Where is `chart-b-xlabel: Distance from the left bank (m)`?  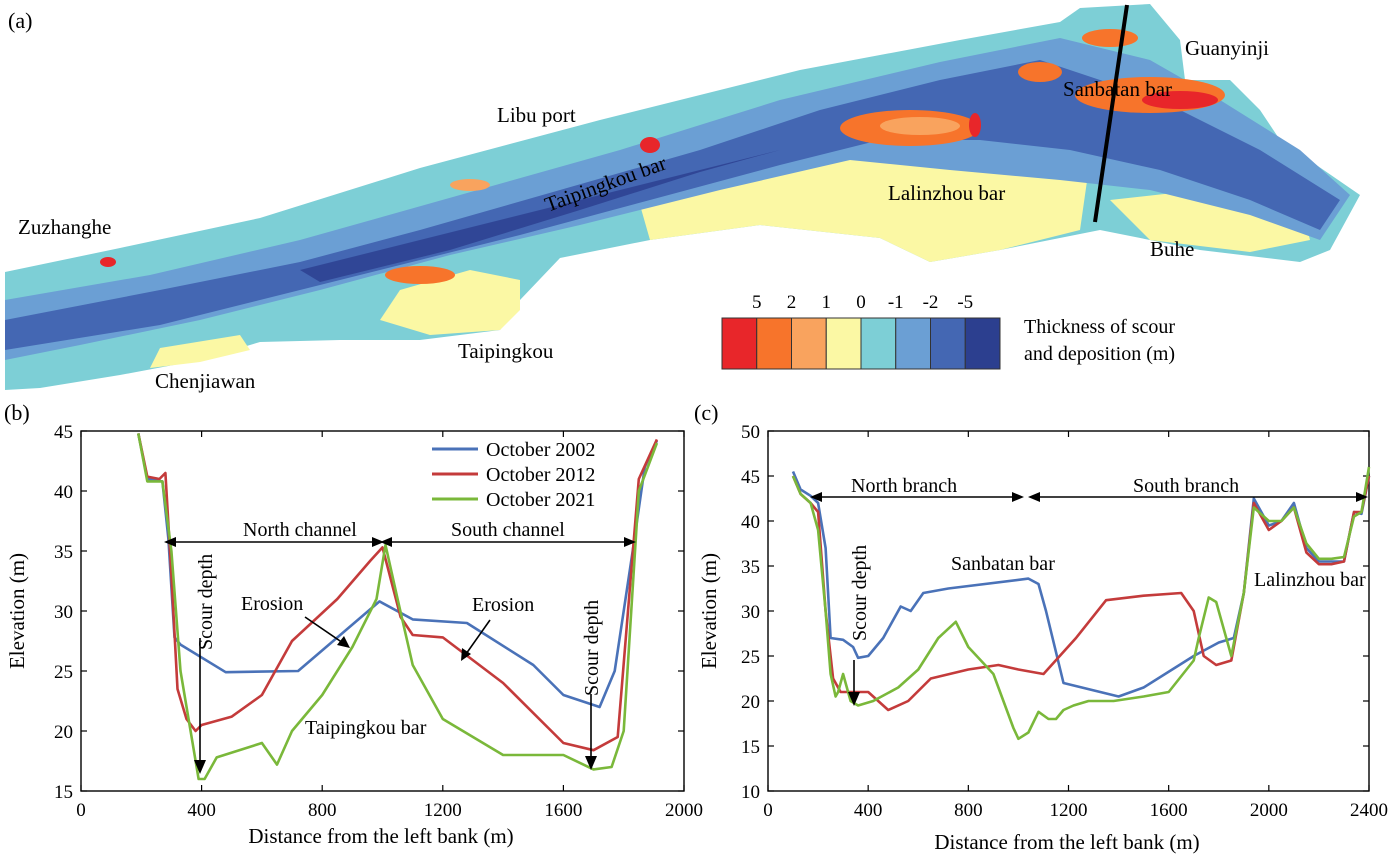 chart-b-xlabel: Distance from the left bank (m) is located at coordinates (380, 836).